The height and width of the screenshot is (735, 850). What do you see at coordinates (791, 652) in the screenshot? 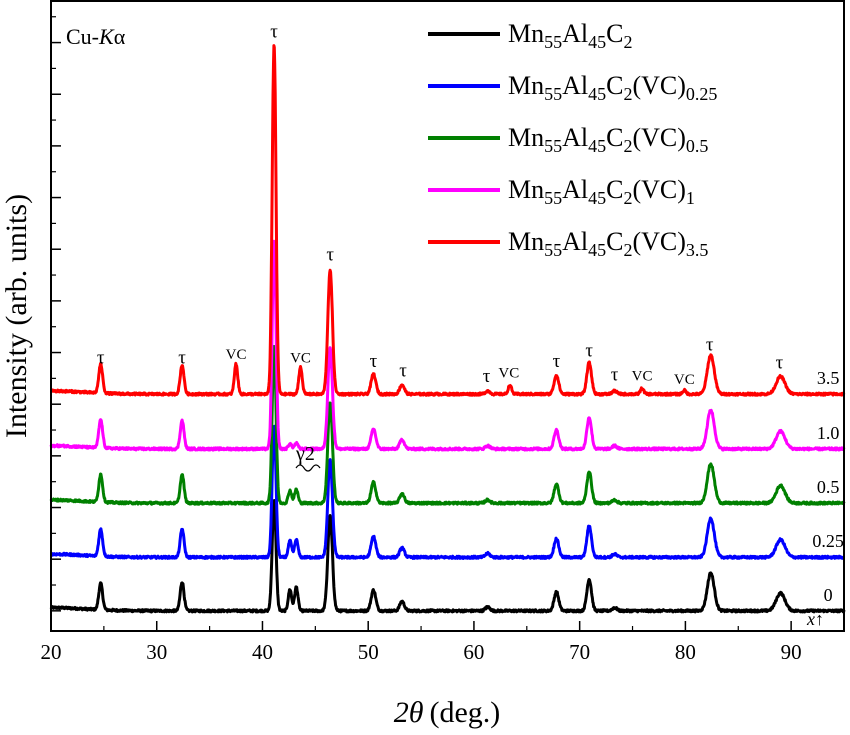
I see `x-tick-label: 90` at bounding box center [791, 652].